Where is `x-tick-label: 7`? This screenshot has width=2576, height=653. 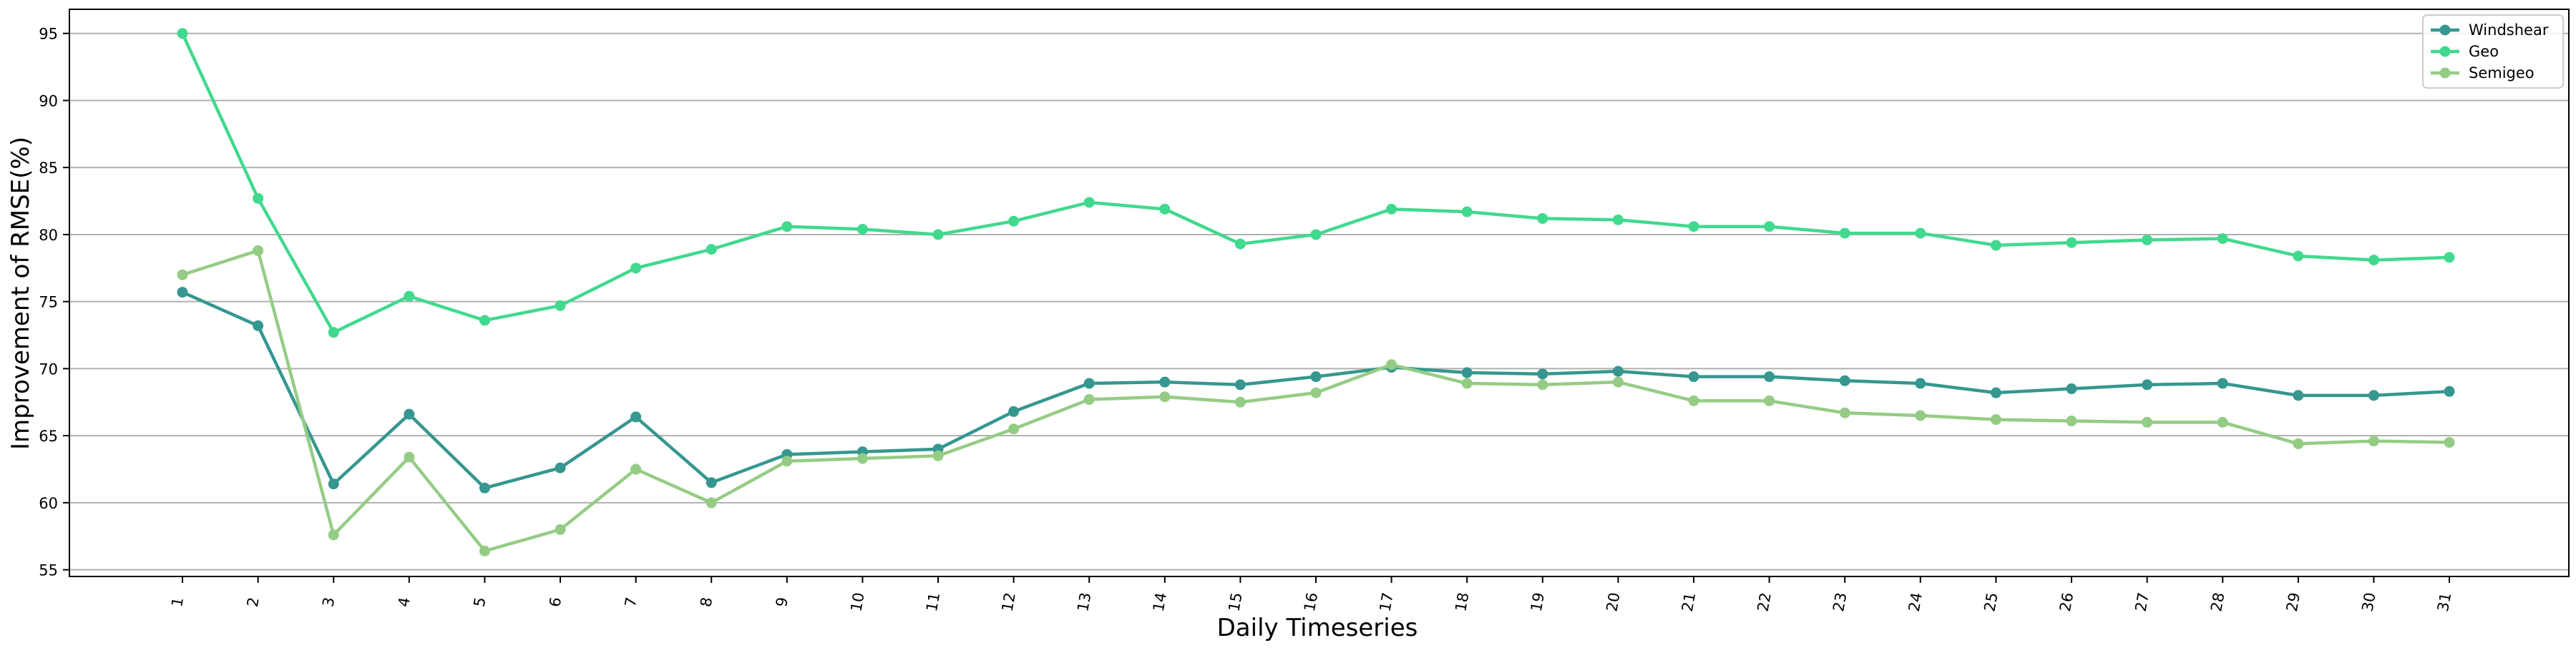
x-tick-label: 7 is located at coordinates (631, 602).